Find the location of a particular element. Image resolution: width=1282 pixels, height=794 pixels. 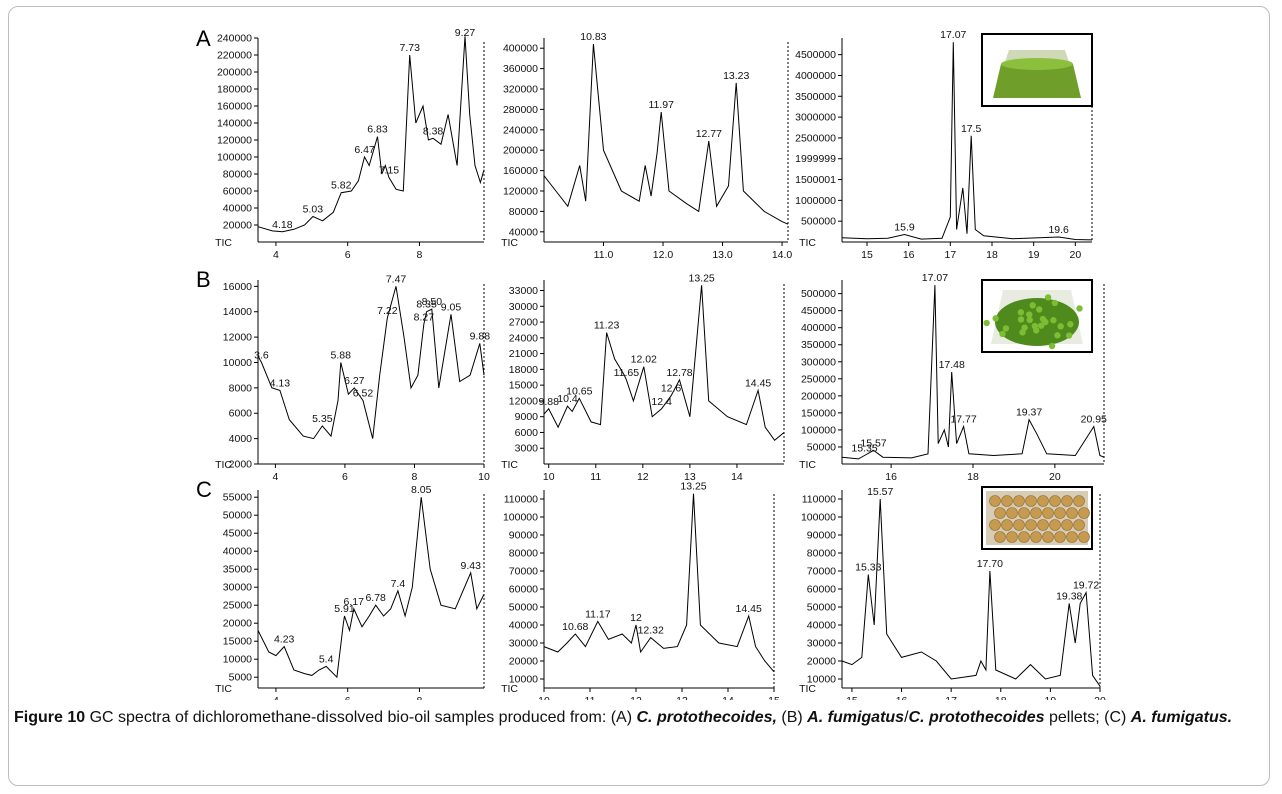

peak-label: 6.78 is located at coordinates (375, 598).